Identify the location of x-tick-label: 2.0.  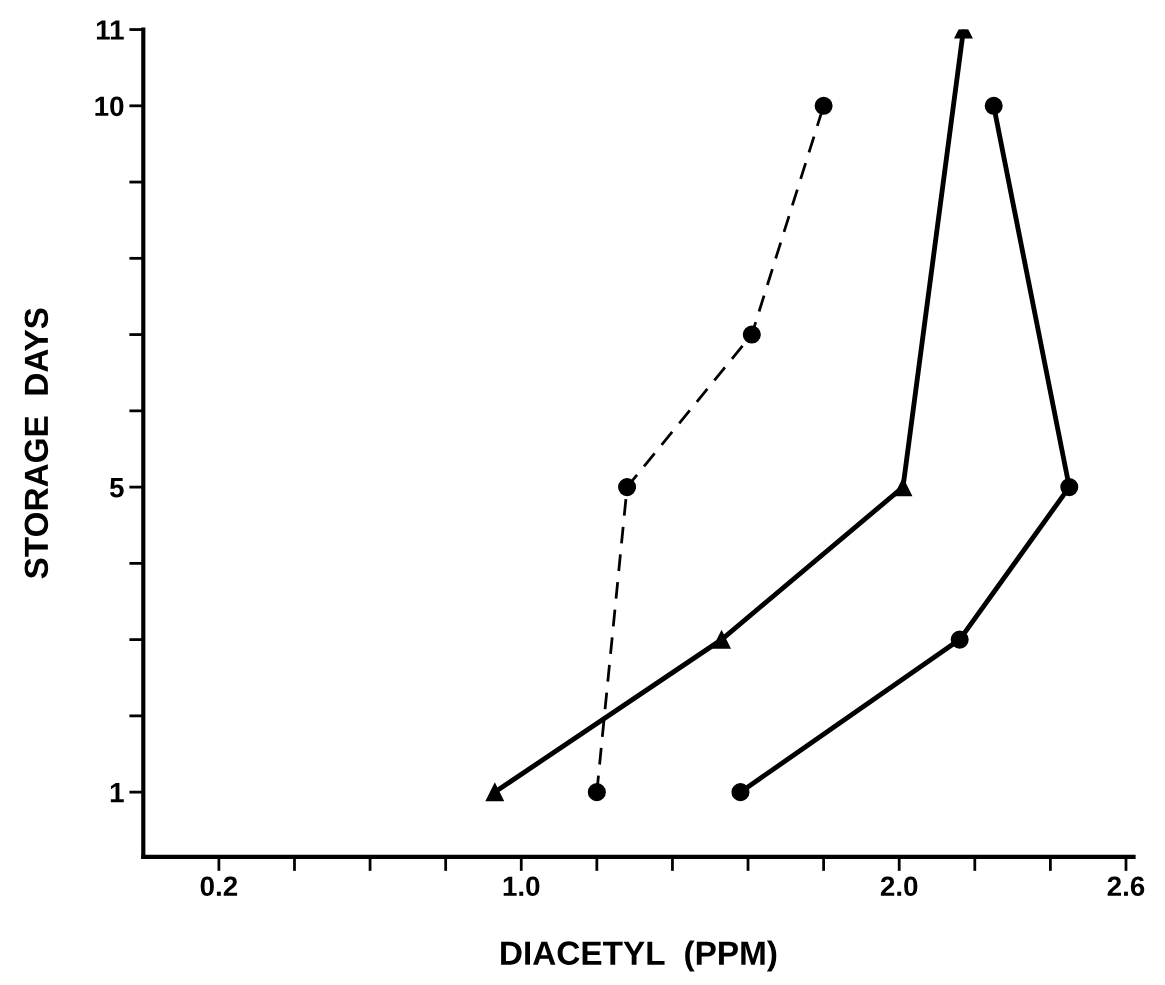
(899, 886).